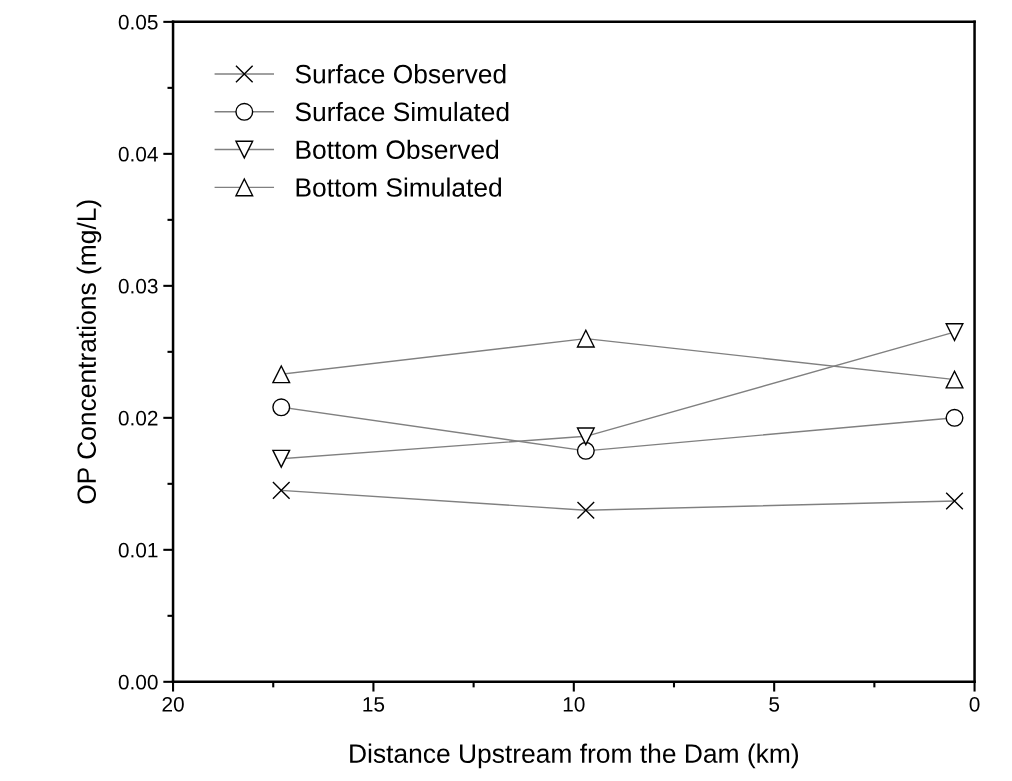  Describe the element at coordinates (574, 756) in the screenshot. I see `x-axis-title: Distance Upstream from the Dam (km)` at that location.